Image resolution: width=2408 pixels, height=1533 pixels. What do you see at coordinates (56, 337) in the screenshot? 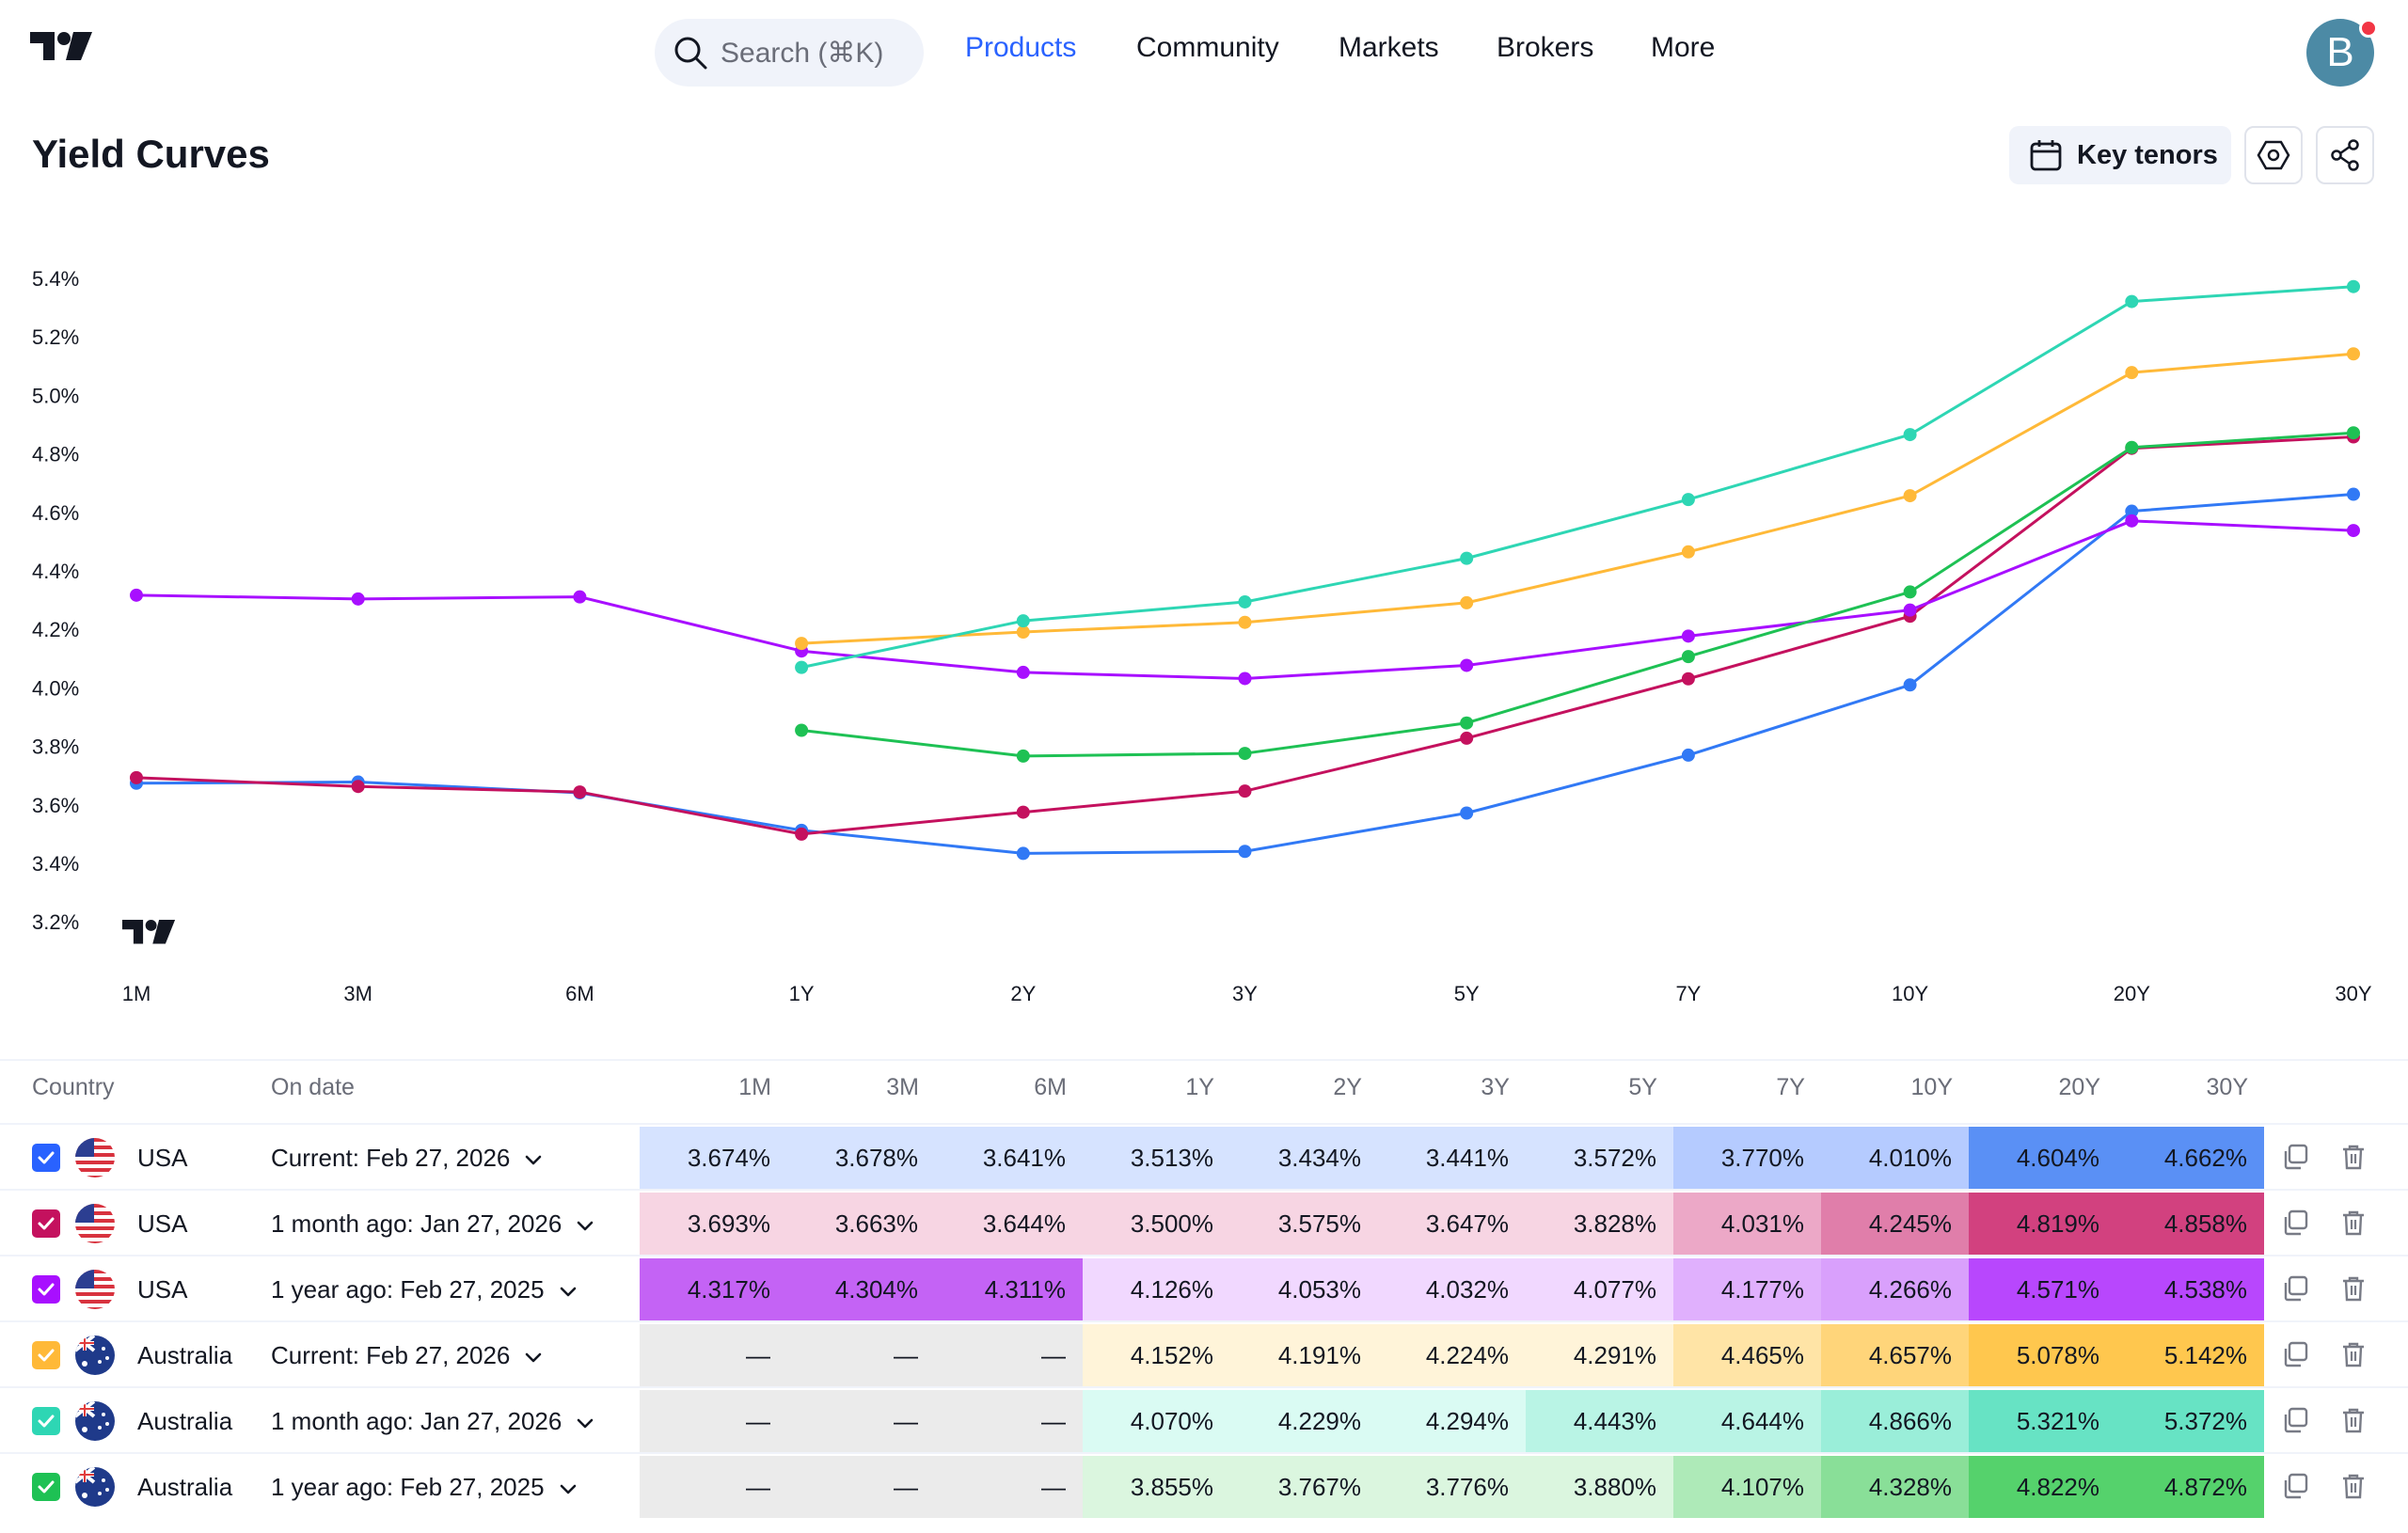
I see `y-tick-label: 5.2%` at bounding box center [56, 337].